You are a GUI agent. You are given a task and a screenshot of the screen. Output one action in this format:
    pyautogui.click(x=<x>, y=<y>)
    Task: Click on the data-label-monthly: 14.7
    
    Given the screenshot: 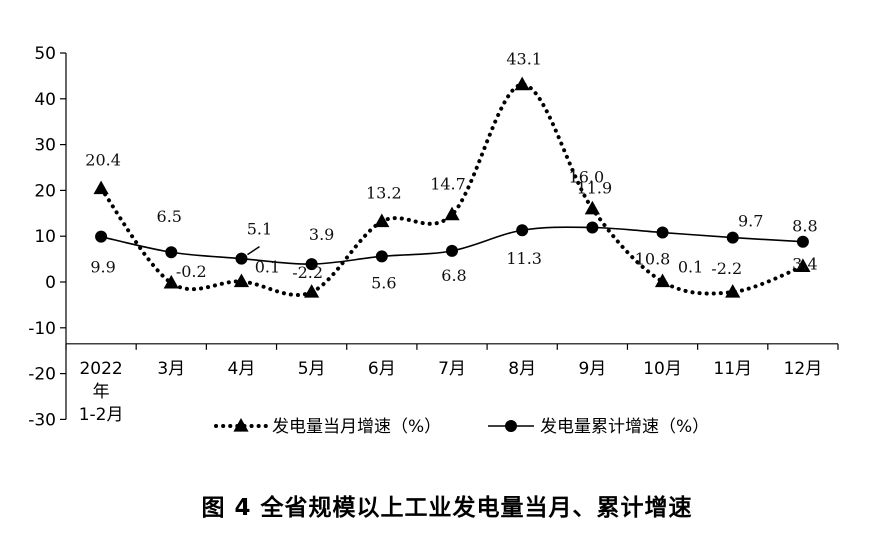 What is the action you would take?
    pyautogui.click(x=448, y=184)
    